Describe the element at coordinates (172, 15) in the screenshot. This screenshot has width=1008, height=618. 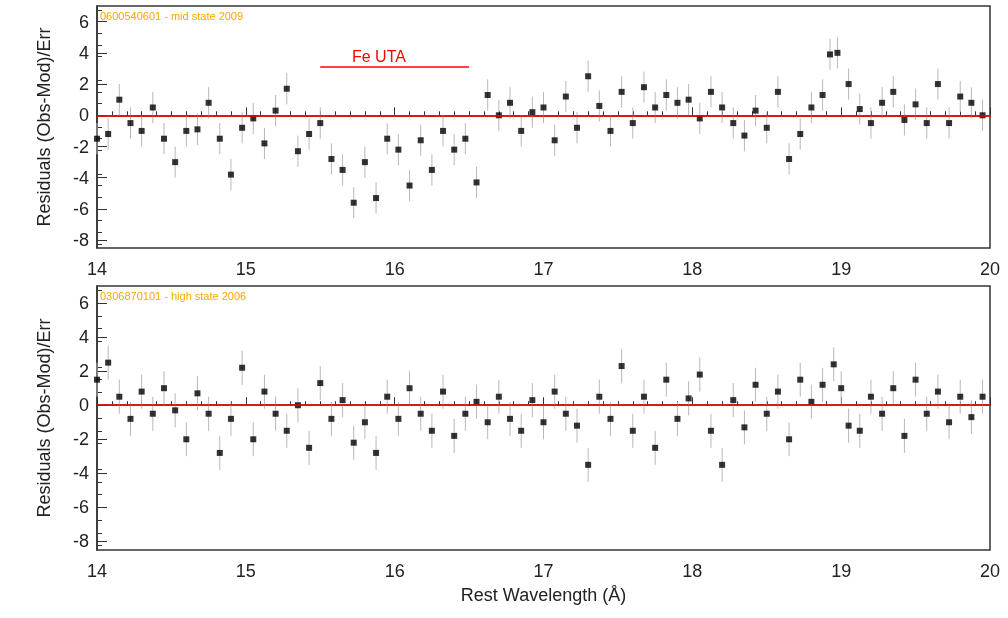
I see `annotation: 0600540601 - mid state 2009` at that location.